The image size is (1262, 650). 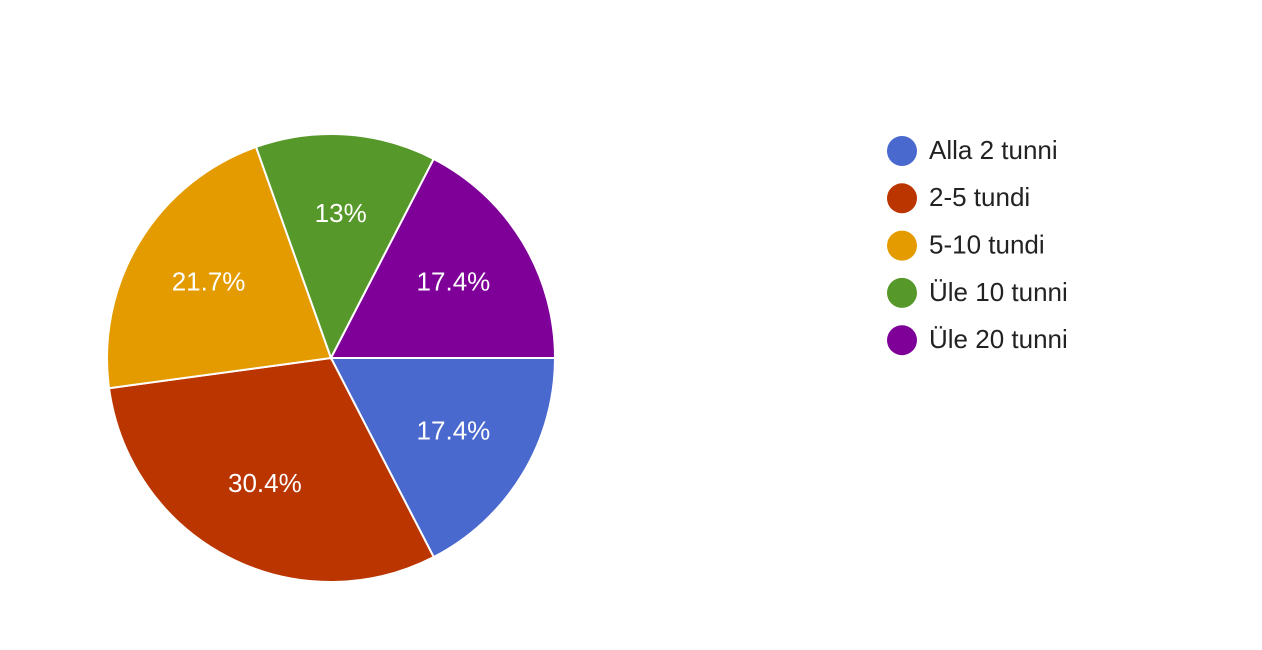 What do you see at coordinates (987, 244) in the screenshot?
I see `legend-label: 5-10 tundi` at bounding box center [987, 244].